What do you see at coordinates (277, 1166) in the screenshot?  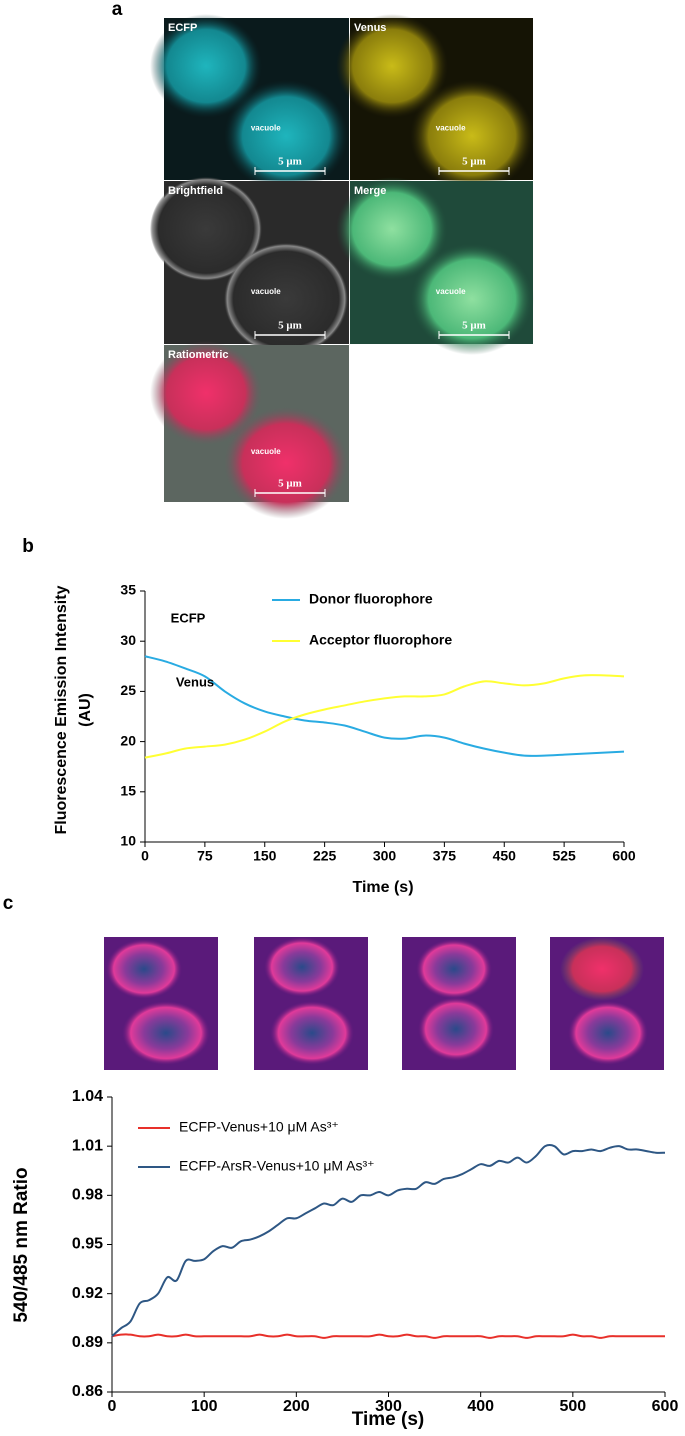 I see `legend-label: ECFP-ArsR-Venus+10 μM As³⁺` at bounding box center [277, 1166].